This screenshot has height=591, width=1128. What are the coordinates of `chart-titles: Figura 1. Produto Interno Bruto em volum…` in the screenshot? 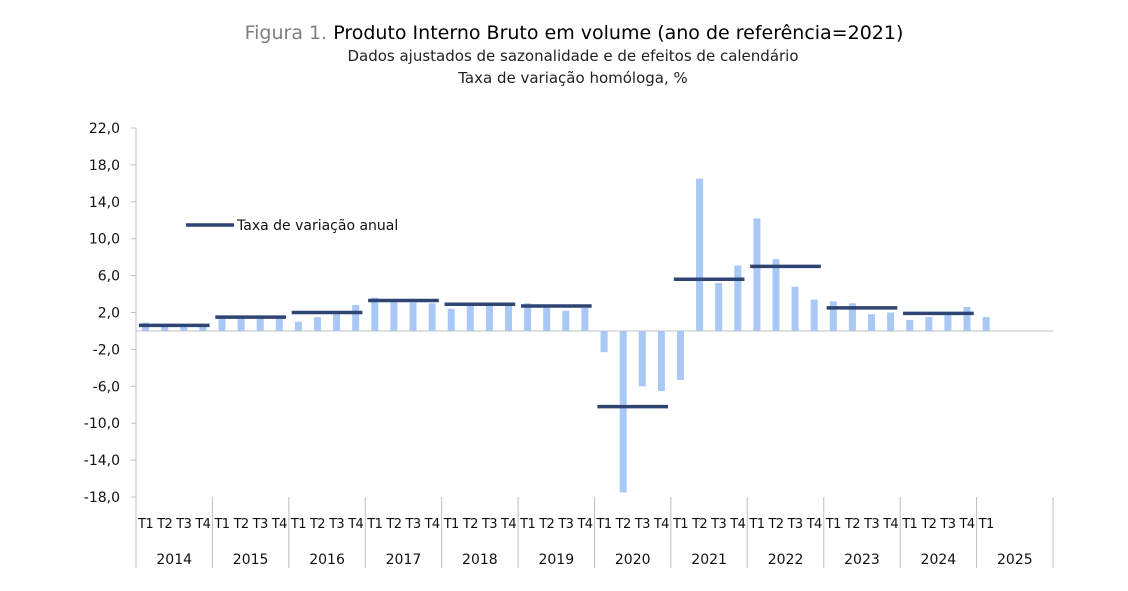 It's located at (564, 55).